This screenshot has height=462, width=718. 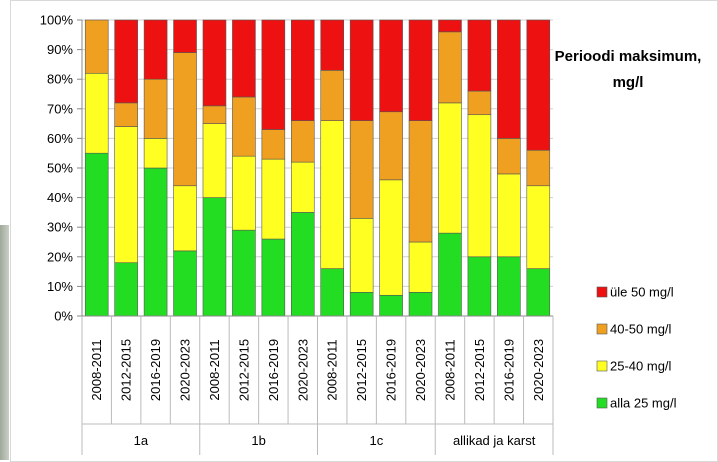 I want to click on y-tick-label: 10%, so click(x=60, y=286).